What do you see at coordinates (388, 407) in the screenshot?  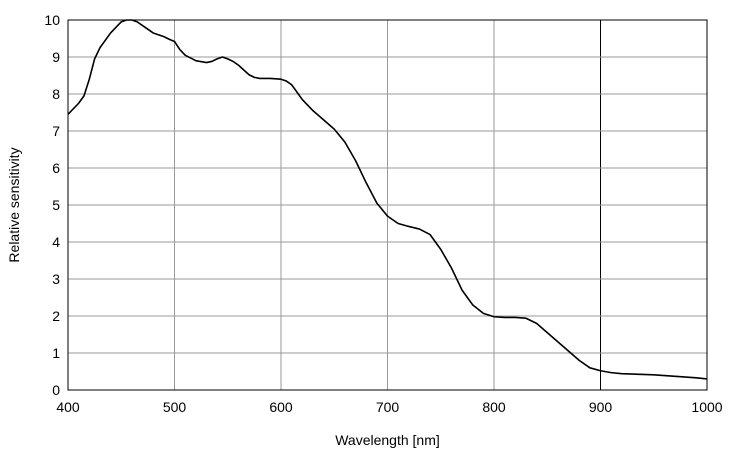 I see `x-tick-label: 700` at bounding box center [388, 407].